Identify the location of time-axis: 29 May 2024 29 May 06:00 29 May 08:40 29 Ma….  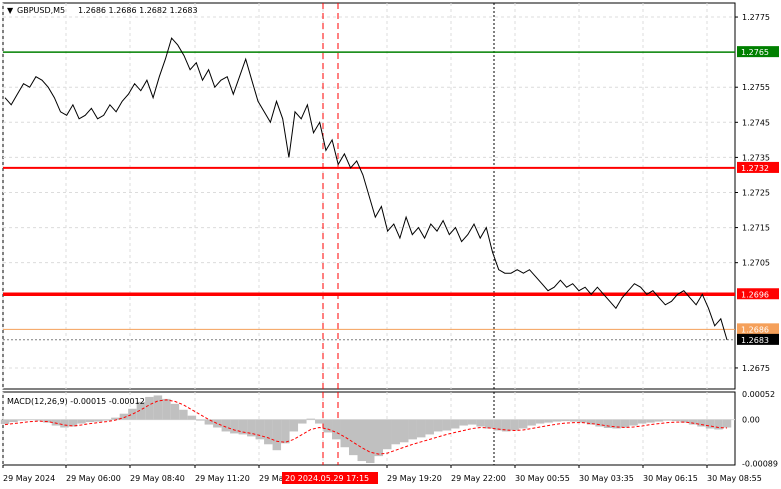
(382, 474).